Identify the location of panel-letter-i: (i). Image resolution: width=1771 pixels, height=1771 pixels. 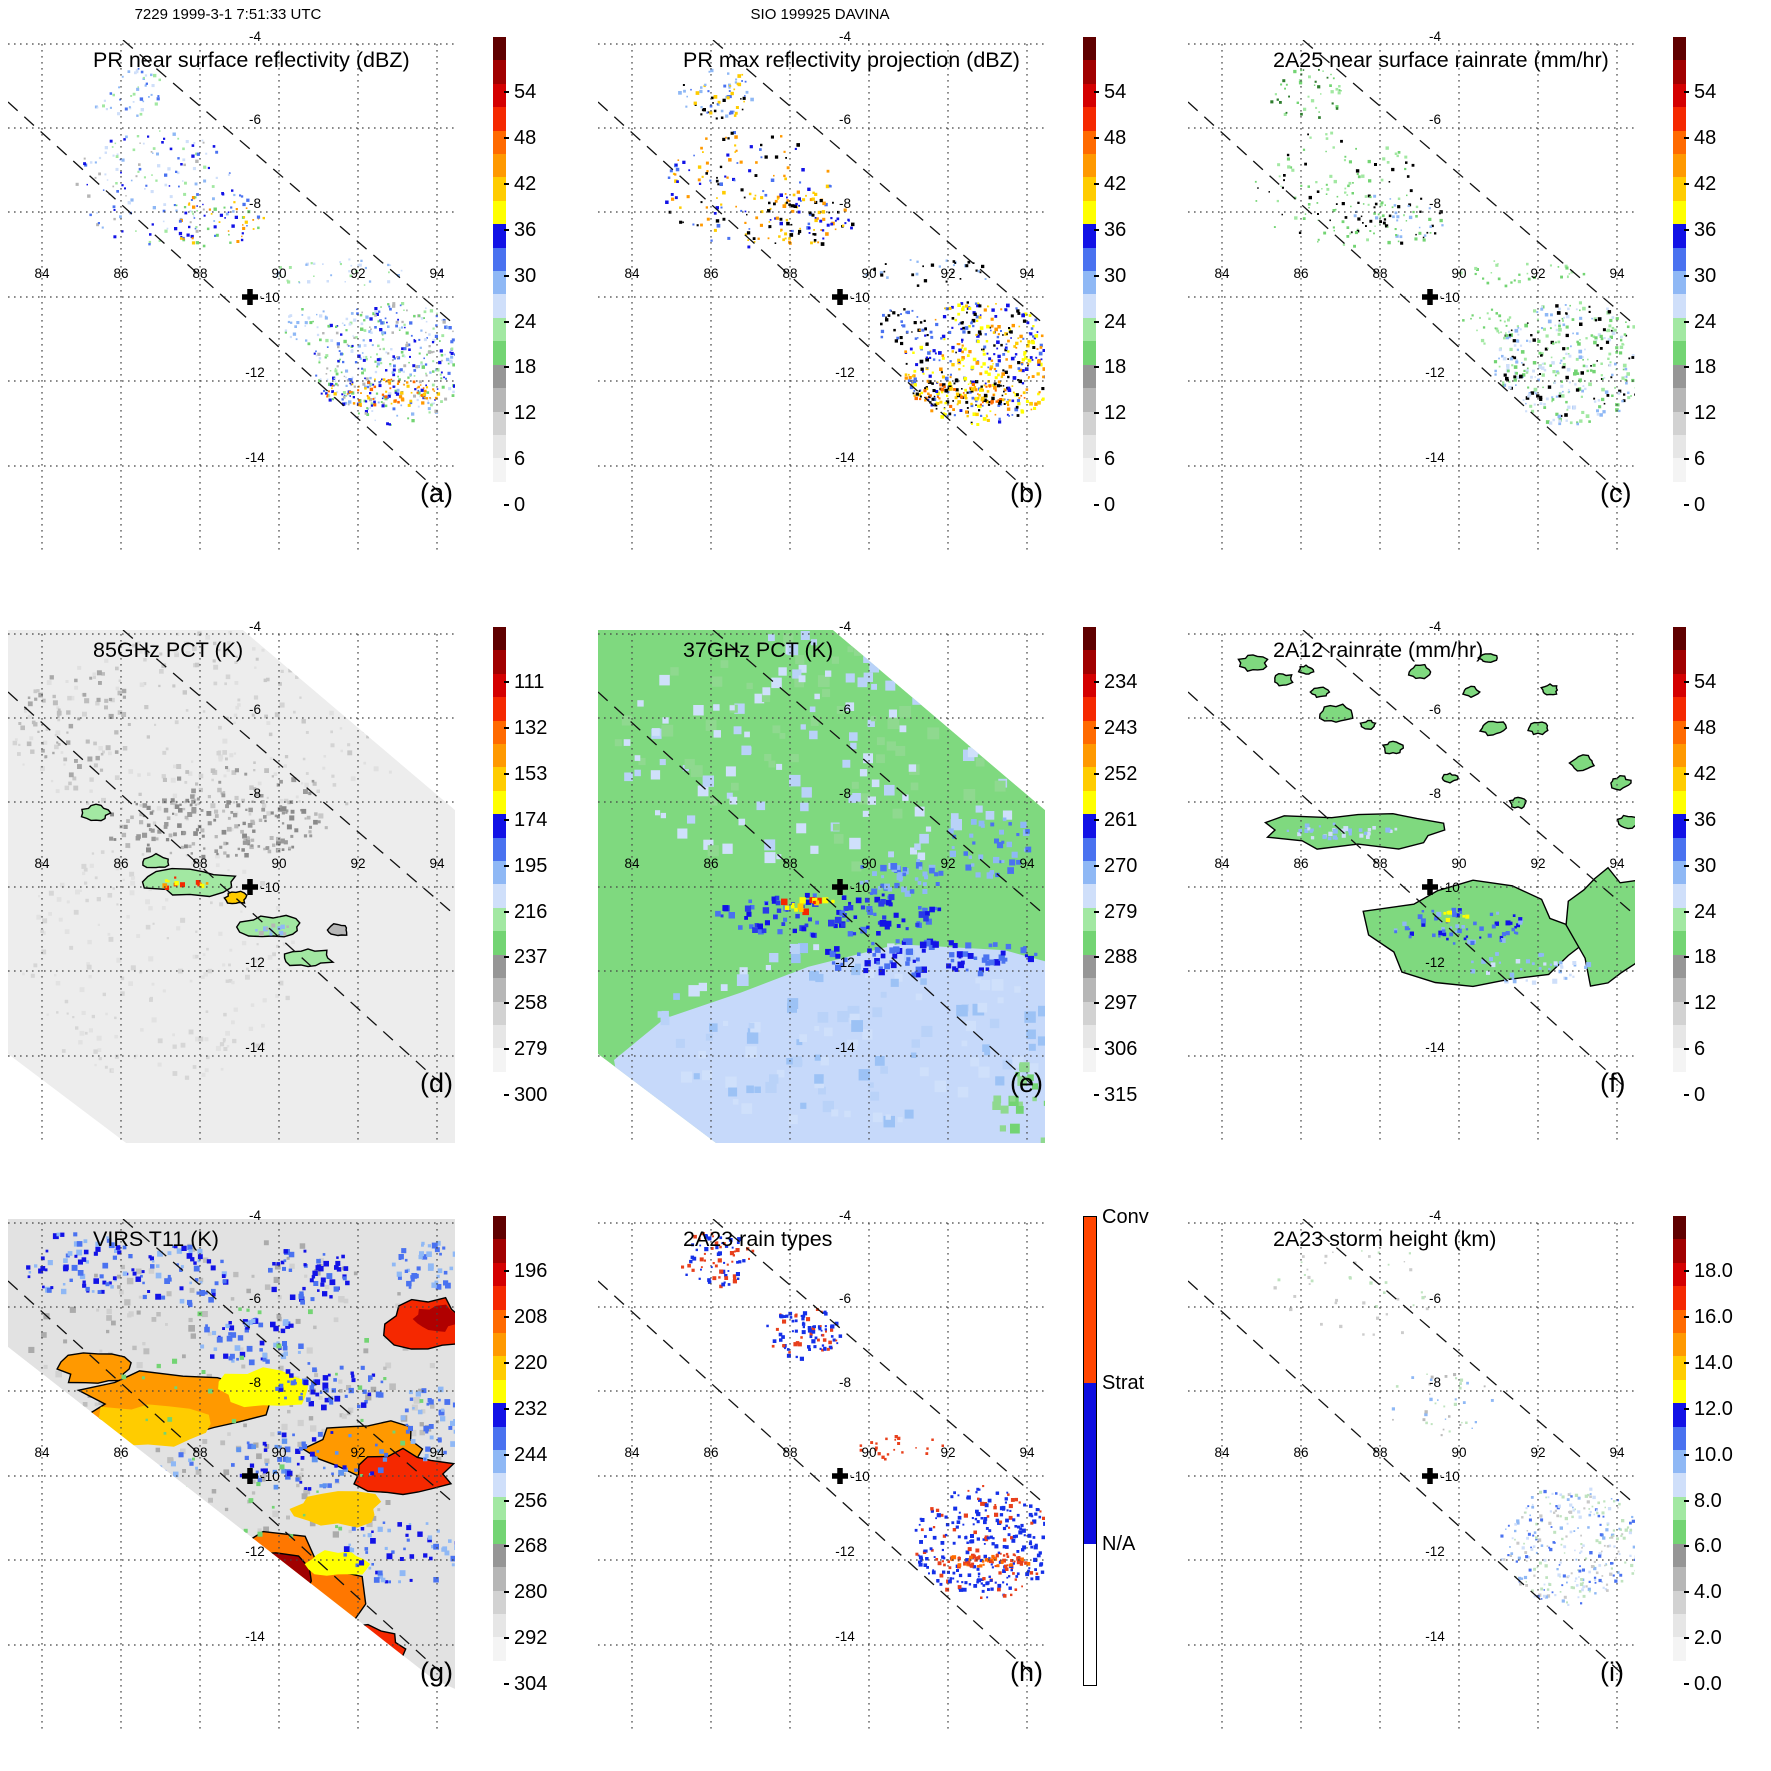
(1612, 1672).